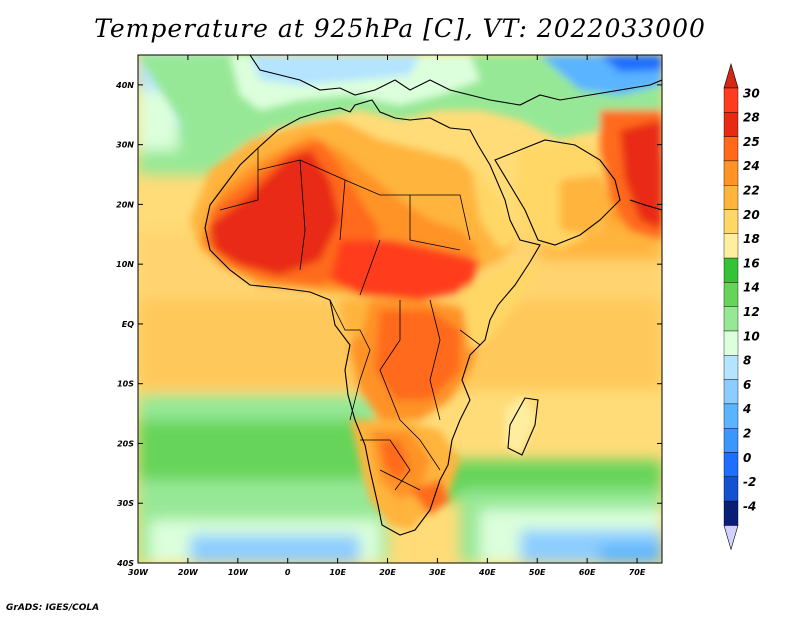  Describe the element at coordinates (125, 145) in the screenshot. I see `lat-tick-label: 30N` at that location.